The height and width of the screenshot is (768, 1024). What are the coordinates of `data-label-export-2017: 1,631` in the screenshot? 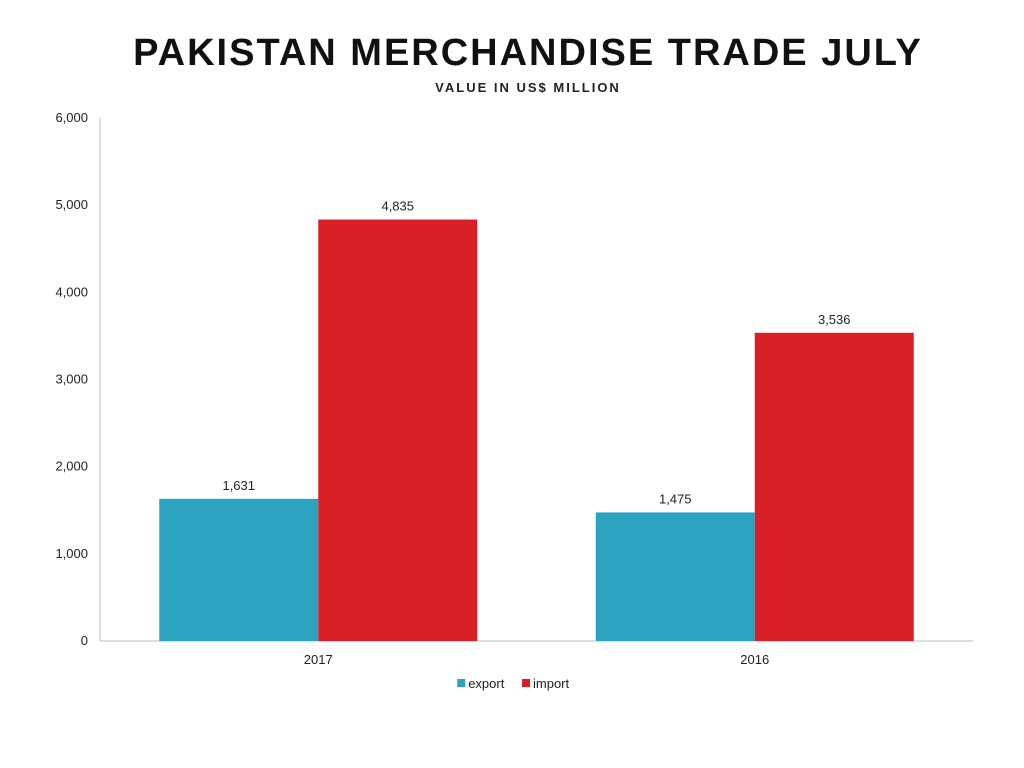 It's located at (238, 485).